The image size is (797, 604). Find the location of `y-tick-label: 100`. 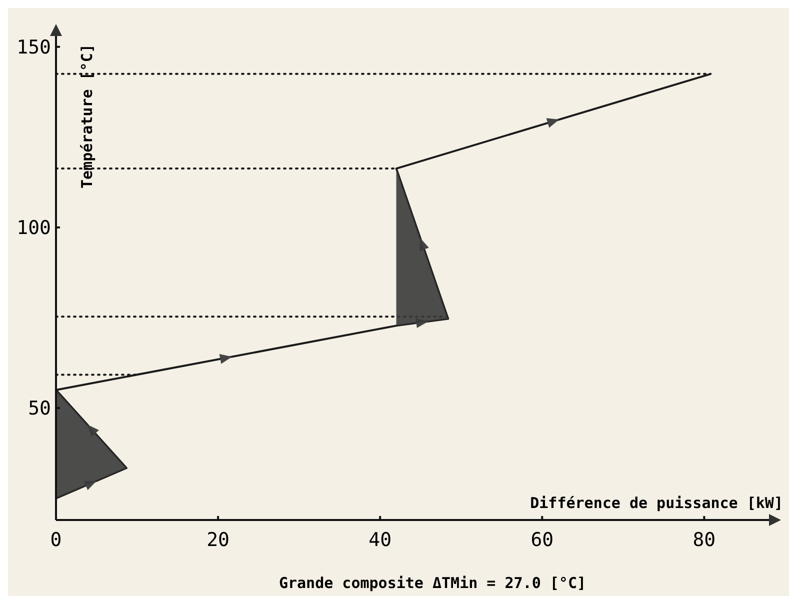

y-tick-label: 100 is located at coordinates (33, 228).